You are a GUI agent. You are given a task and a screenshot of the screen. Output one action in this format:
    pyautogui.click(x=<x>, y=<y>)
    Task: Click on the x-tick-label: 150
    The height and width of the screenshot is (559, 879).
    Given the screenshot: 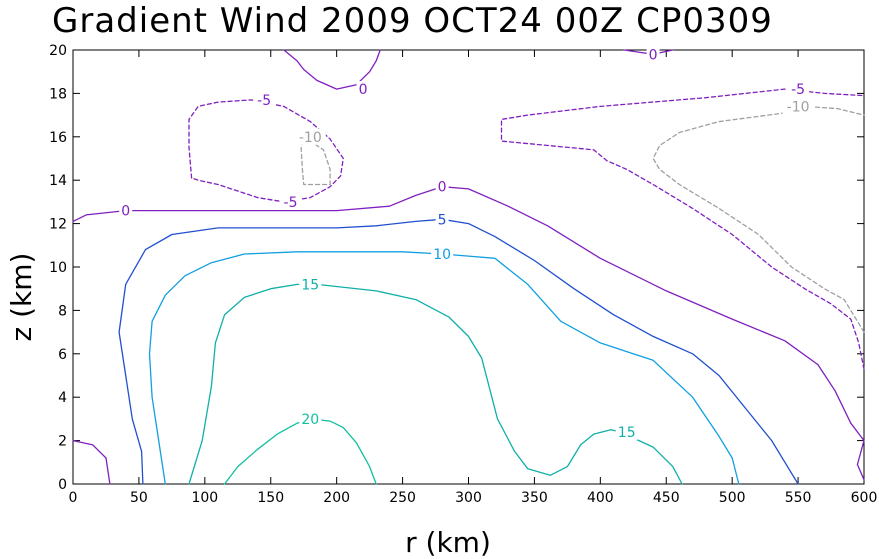 What is the action you would take?
    pyautogui.click(x=270, y=498)
    